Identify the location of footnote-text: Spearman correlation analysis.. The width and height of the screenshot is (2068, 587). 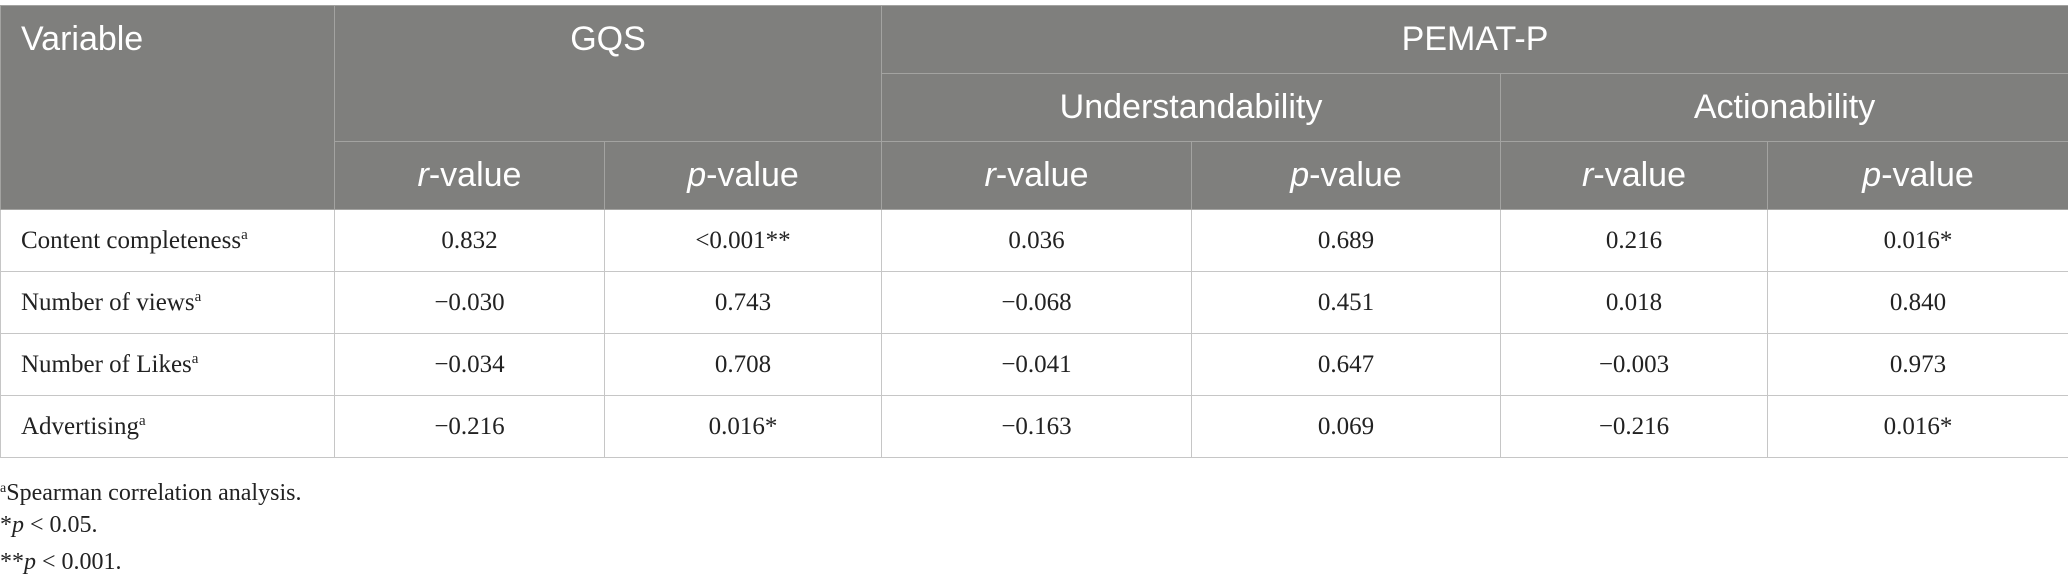
(154, 493).